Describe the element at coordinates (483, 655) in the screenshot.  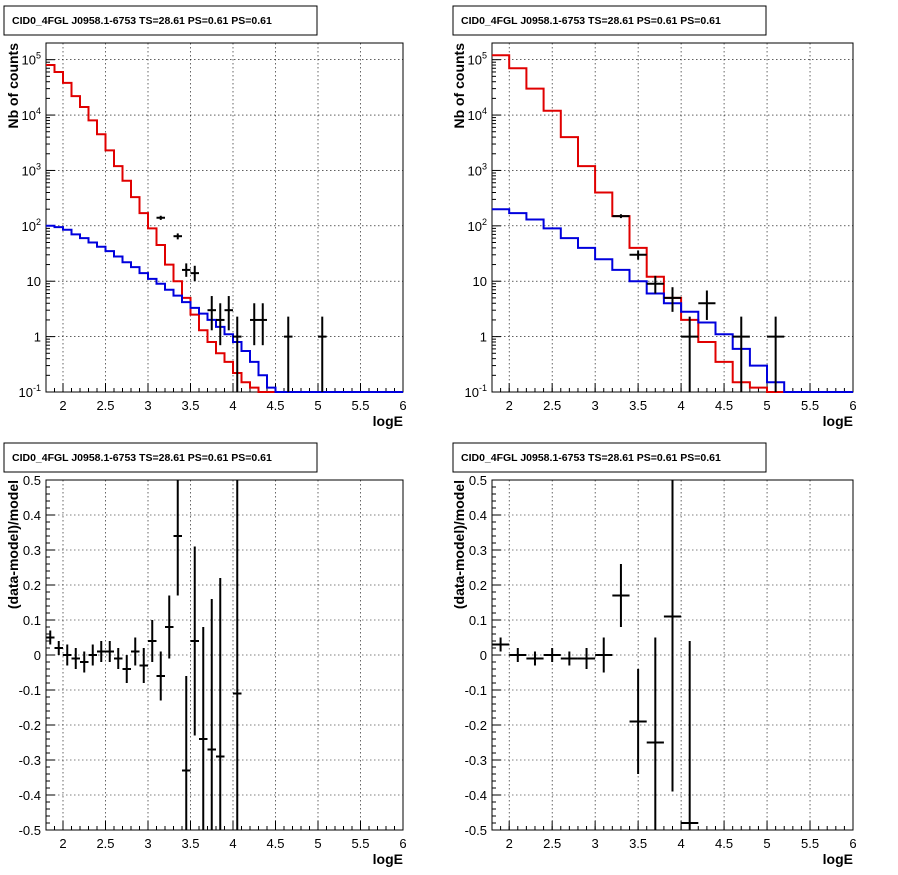
I see `y-tick-label: 0` at that location.